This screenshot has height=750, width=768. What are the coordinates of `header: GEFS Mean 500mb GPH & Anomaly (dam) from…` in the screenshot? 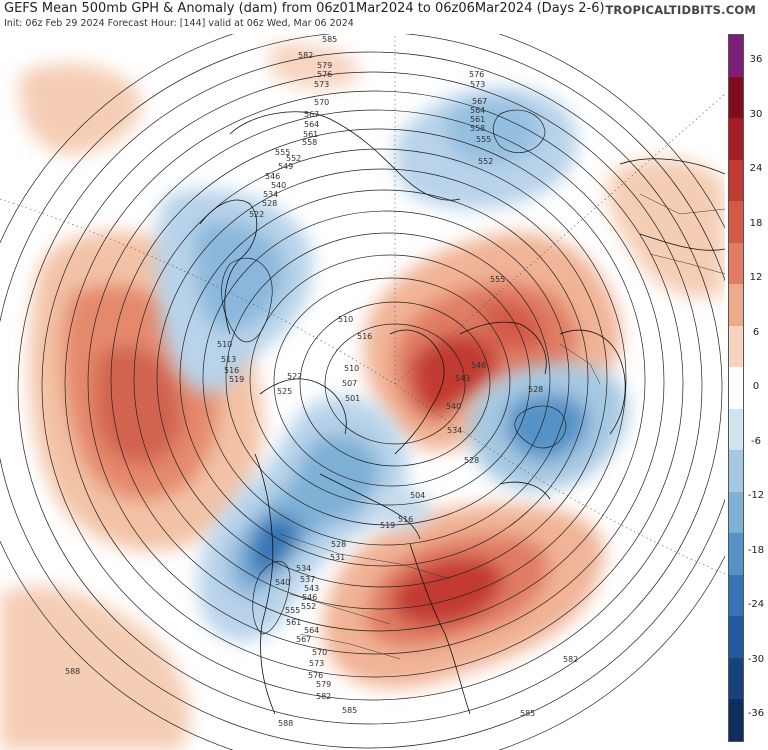 It's located at (384, 17).